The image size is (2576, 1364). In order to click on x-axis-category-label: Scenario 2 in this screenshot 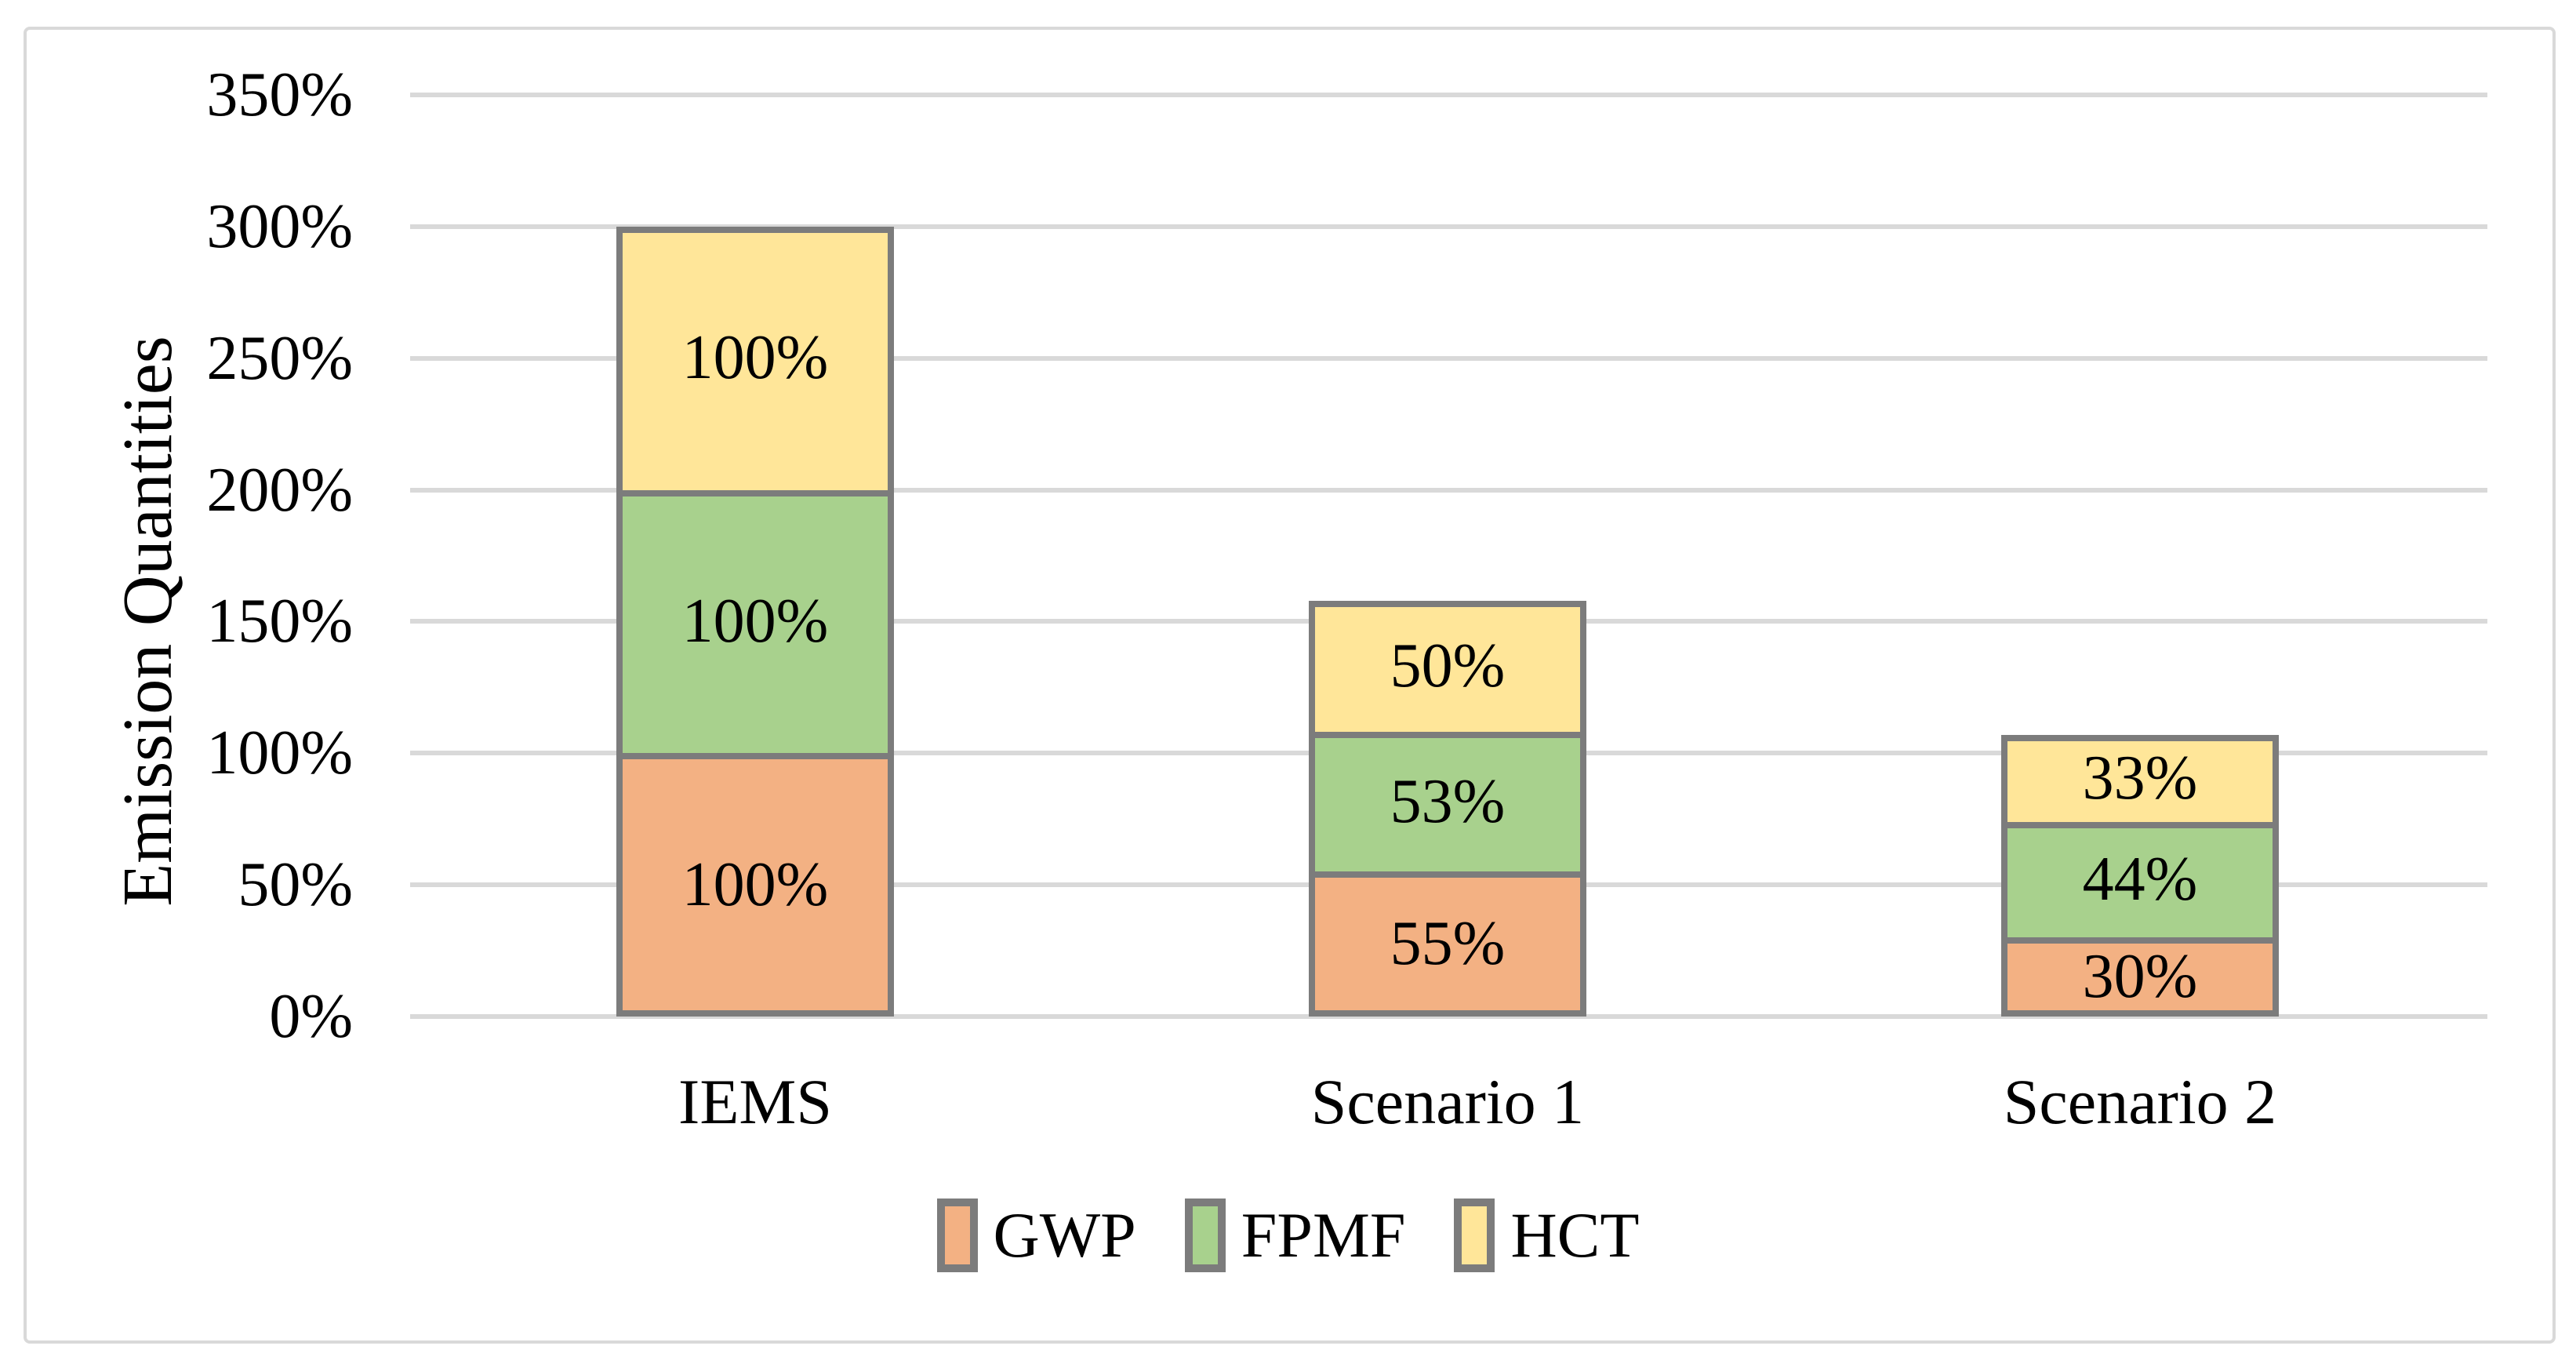, I will do `click(2140, 1101)`.